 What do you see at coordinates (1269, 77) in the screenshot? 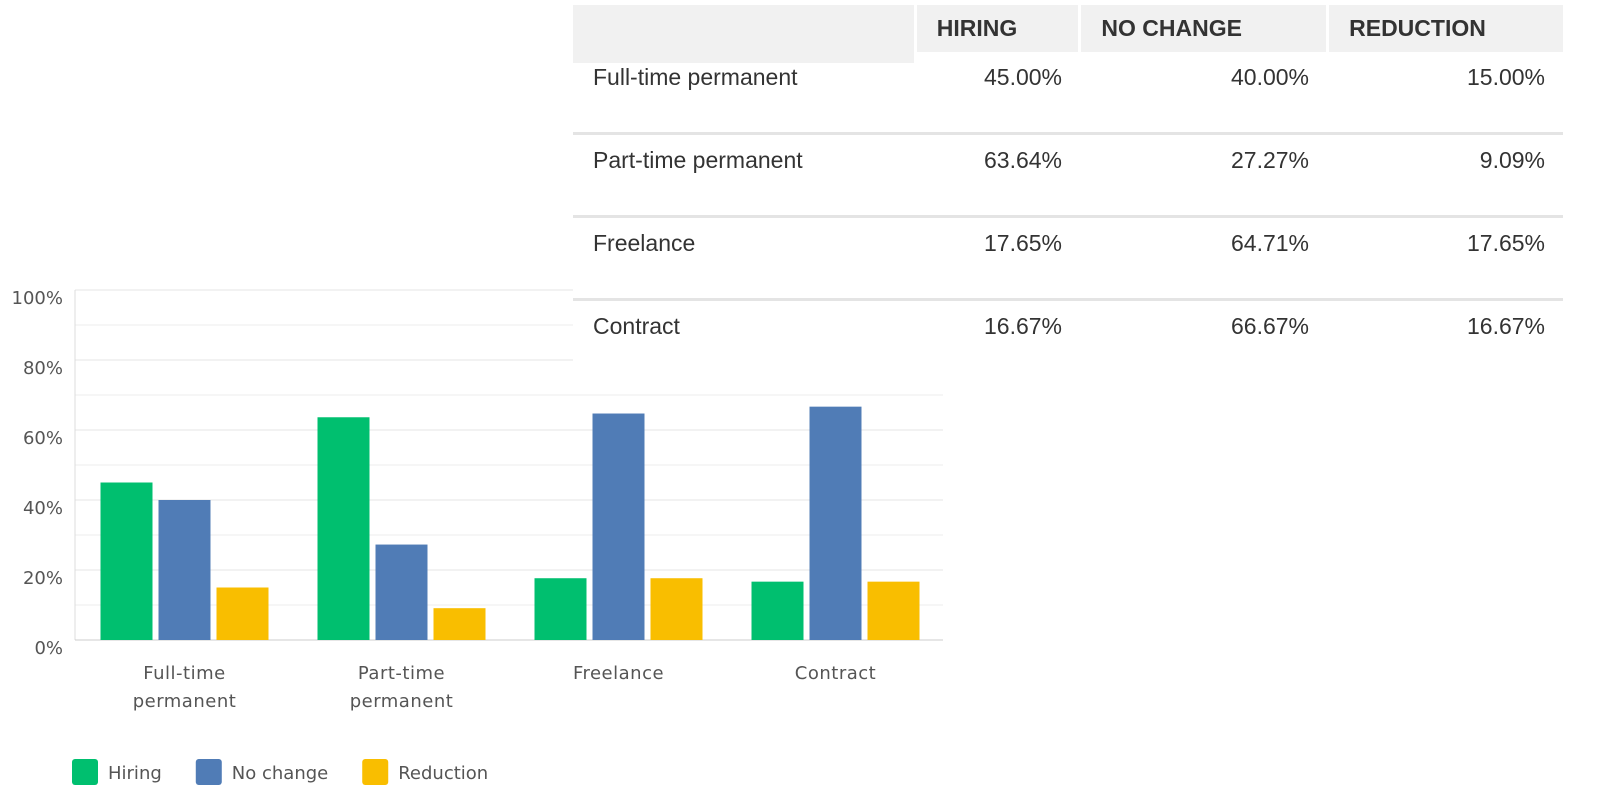
I see `table-cell: 40.00%` at bounding box center [1269, 77].